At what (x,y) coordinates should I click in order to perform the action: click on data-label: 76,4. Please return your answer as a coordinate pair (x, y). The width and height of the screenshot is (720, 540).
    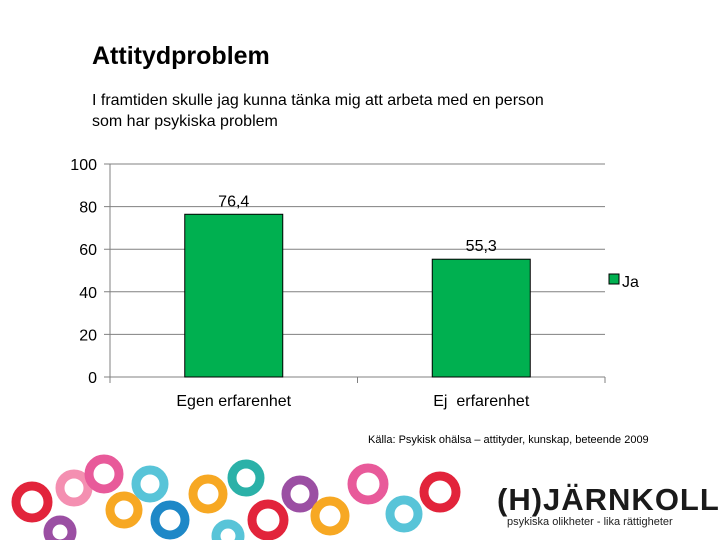
    Looking at the image, I should click on (233, 201).